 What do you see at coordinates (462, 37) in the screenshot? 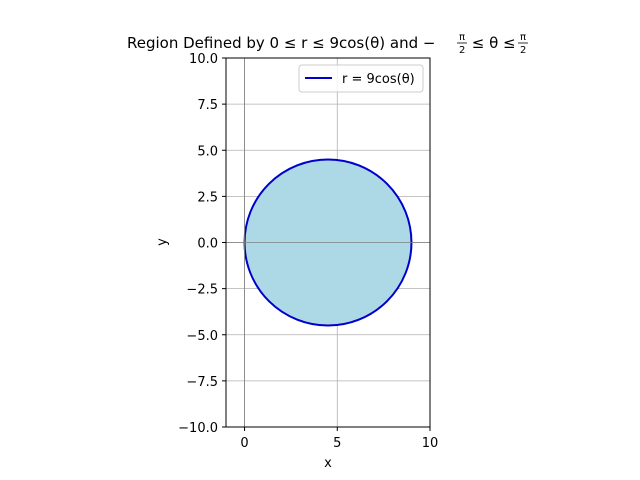
I see `chart-title-frac1-num: π` at bounding box center [462, 37].